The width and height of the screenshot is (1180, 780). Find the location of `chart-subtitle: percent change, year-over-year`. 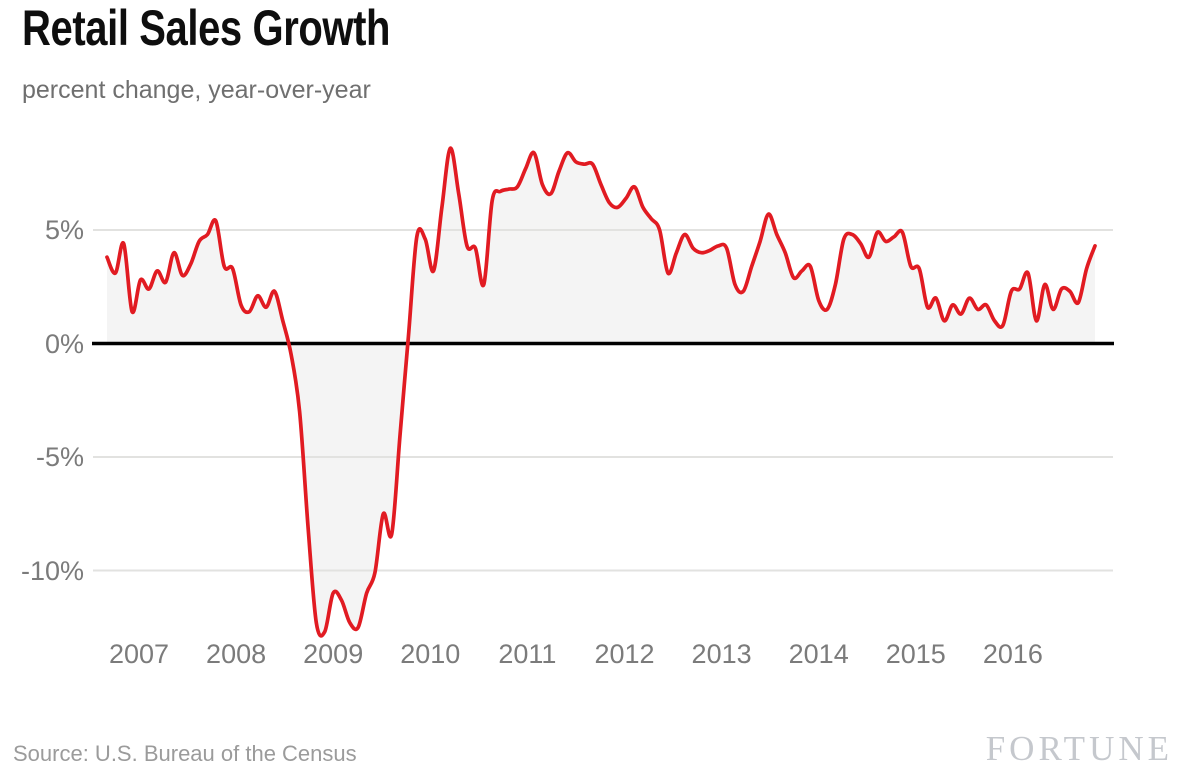

chart-subtitle: percent change, year-over-year is located at coordinates (196, 90).